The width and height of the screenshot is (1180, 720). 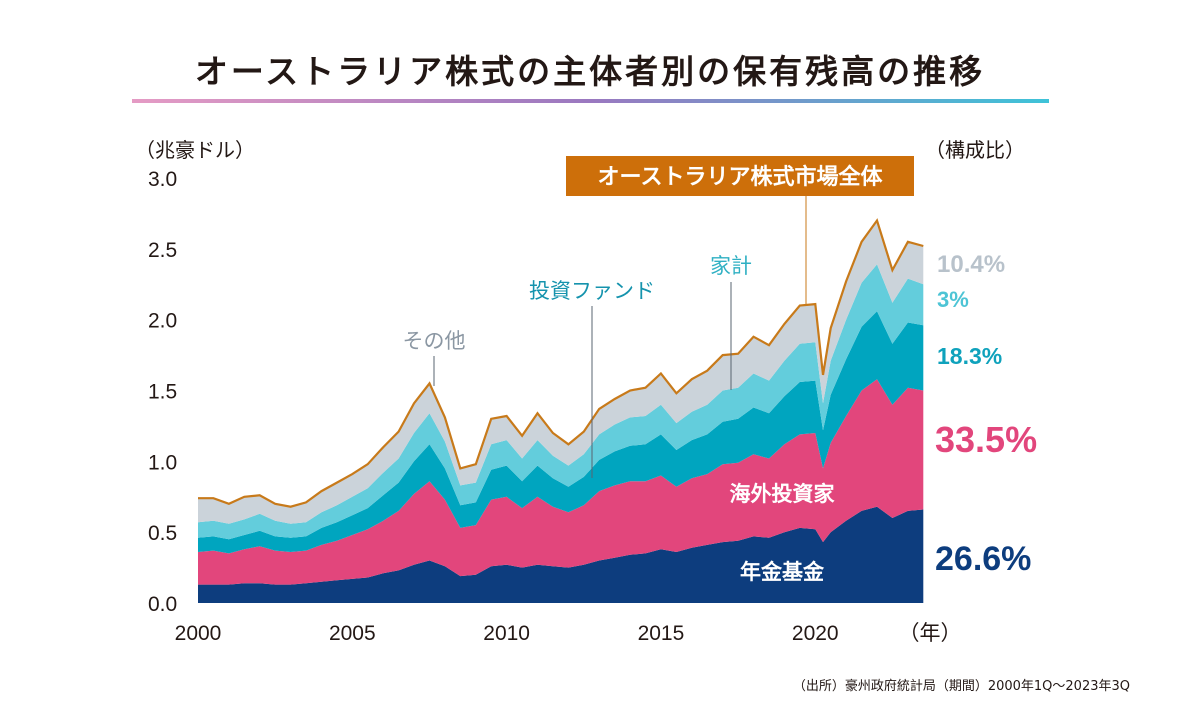 I want to click on share-unit-label: （構成比）, so click(x=975, y=150).